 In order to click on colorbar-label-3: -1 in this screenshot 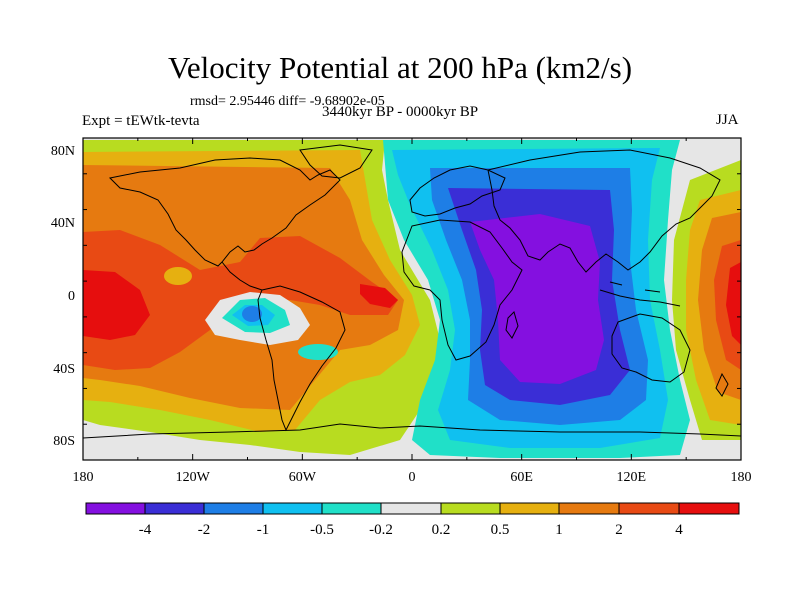, I will do `click(263, 530)`.